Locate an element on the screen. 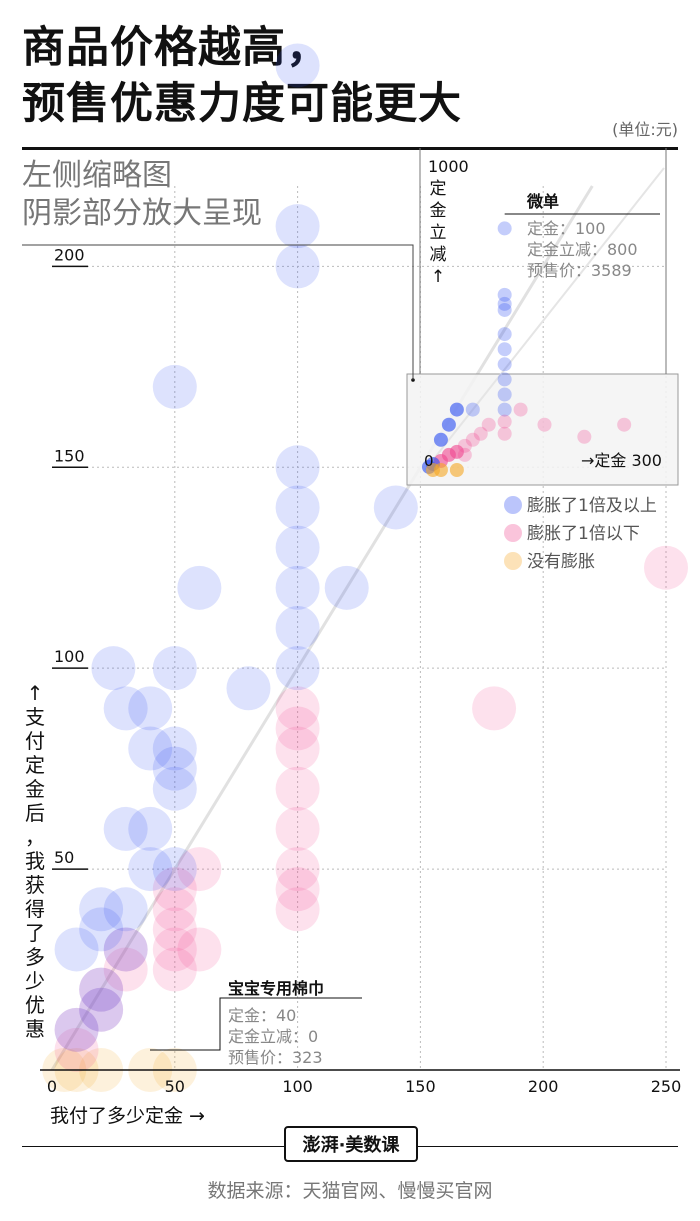  inset-origin-label: 0 is located at coordinates (429, 461).